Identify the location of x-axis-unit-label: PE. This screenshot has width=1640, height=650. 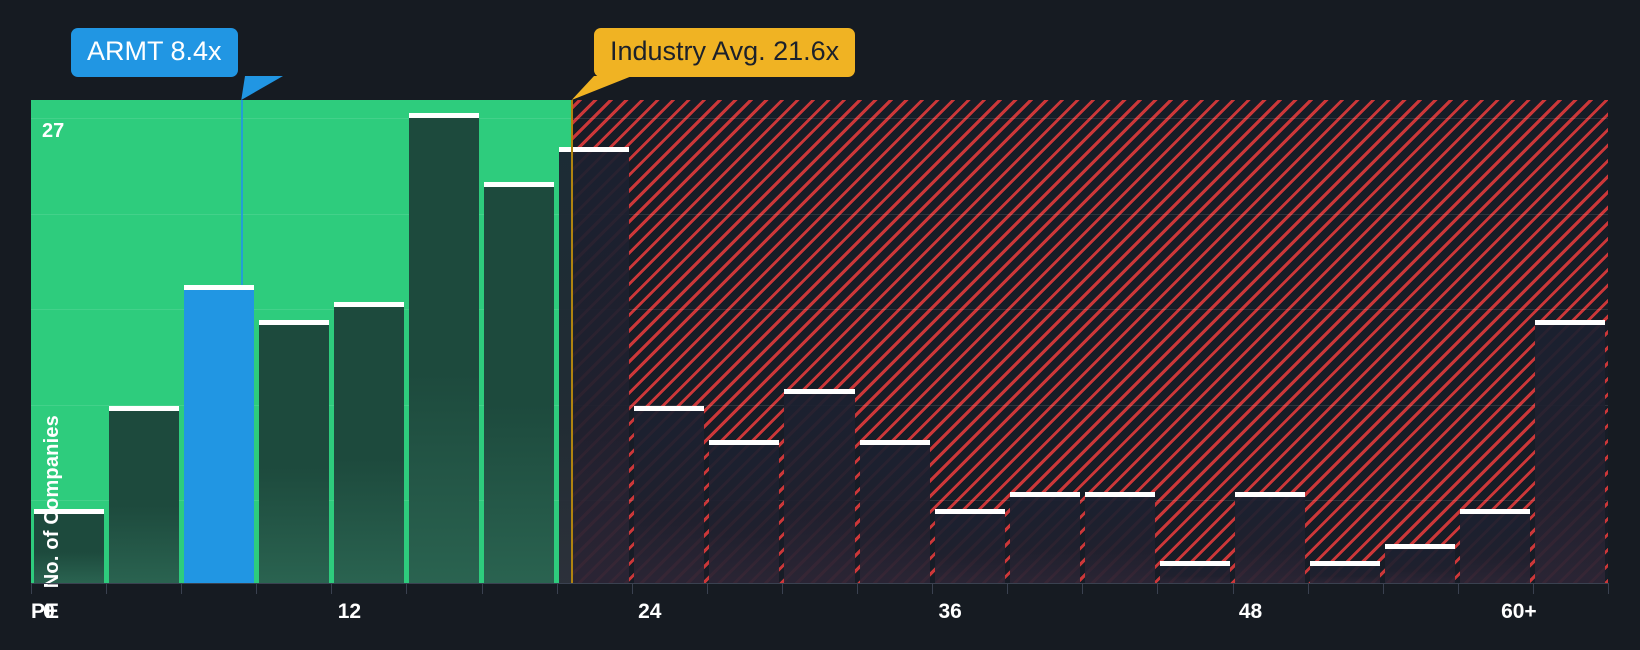
(45, 611).